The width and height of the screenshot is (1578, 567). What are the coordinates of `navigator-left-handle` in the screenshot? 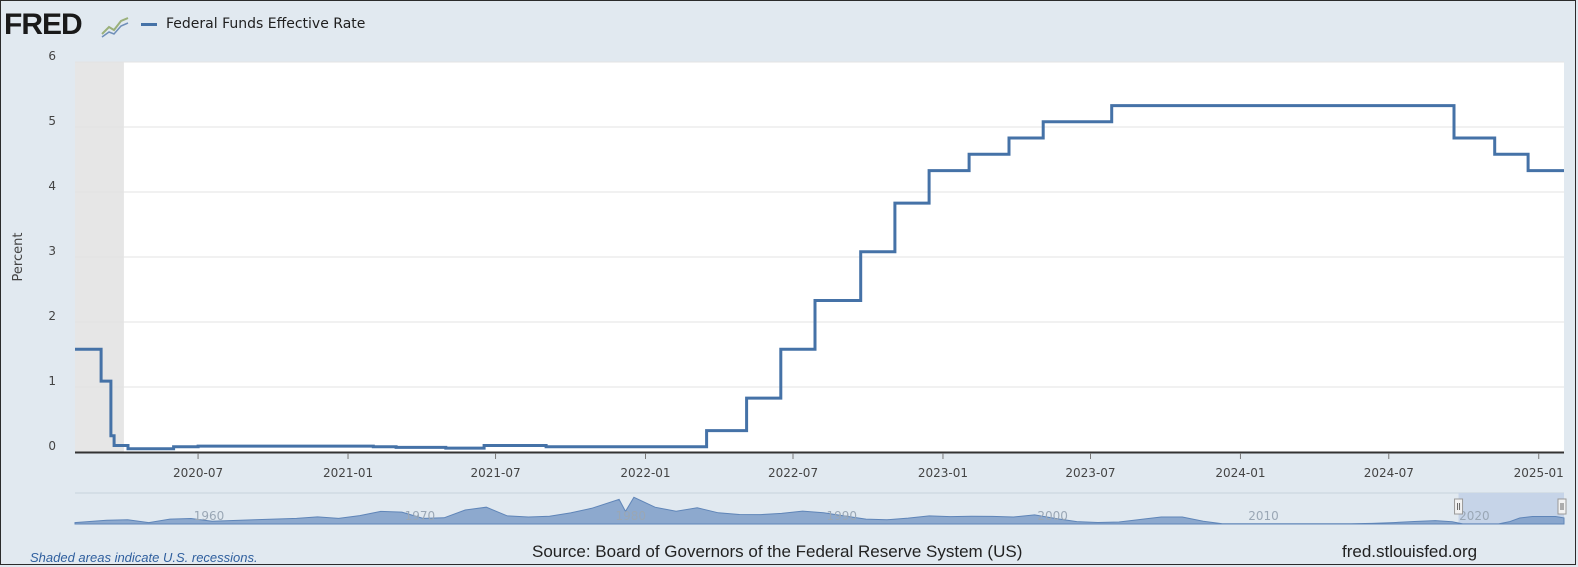 It's located at (1459, 506).